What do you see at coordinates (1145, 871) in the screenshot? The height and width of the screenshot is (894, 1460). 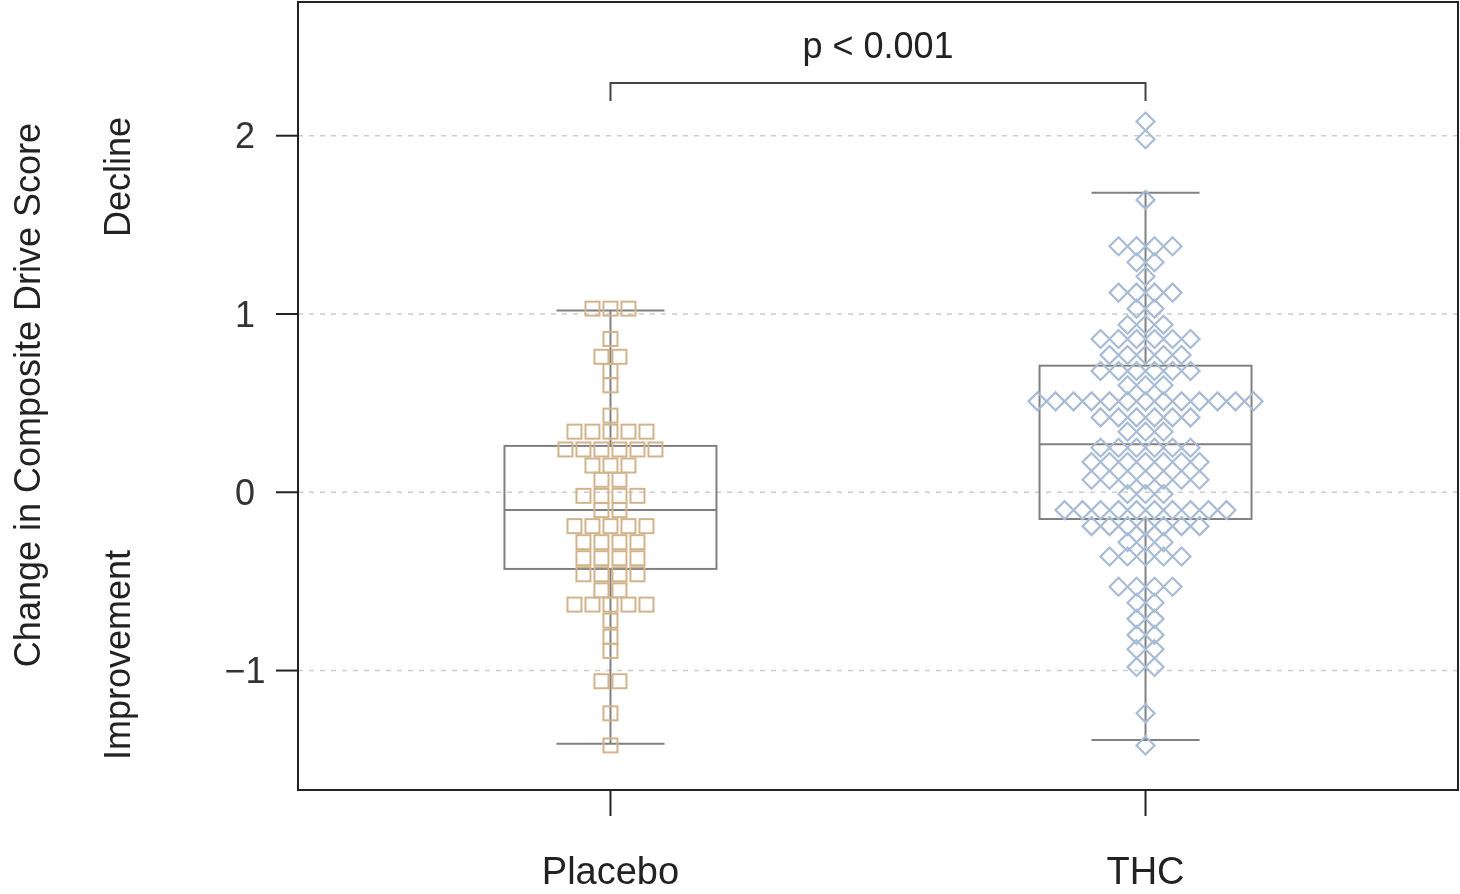 I see `x-tick-label: THC` at bounding box center [1145, 871].